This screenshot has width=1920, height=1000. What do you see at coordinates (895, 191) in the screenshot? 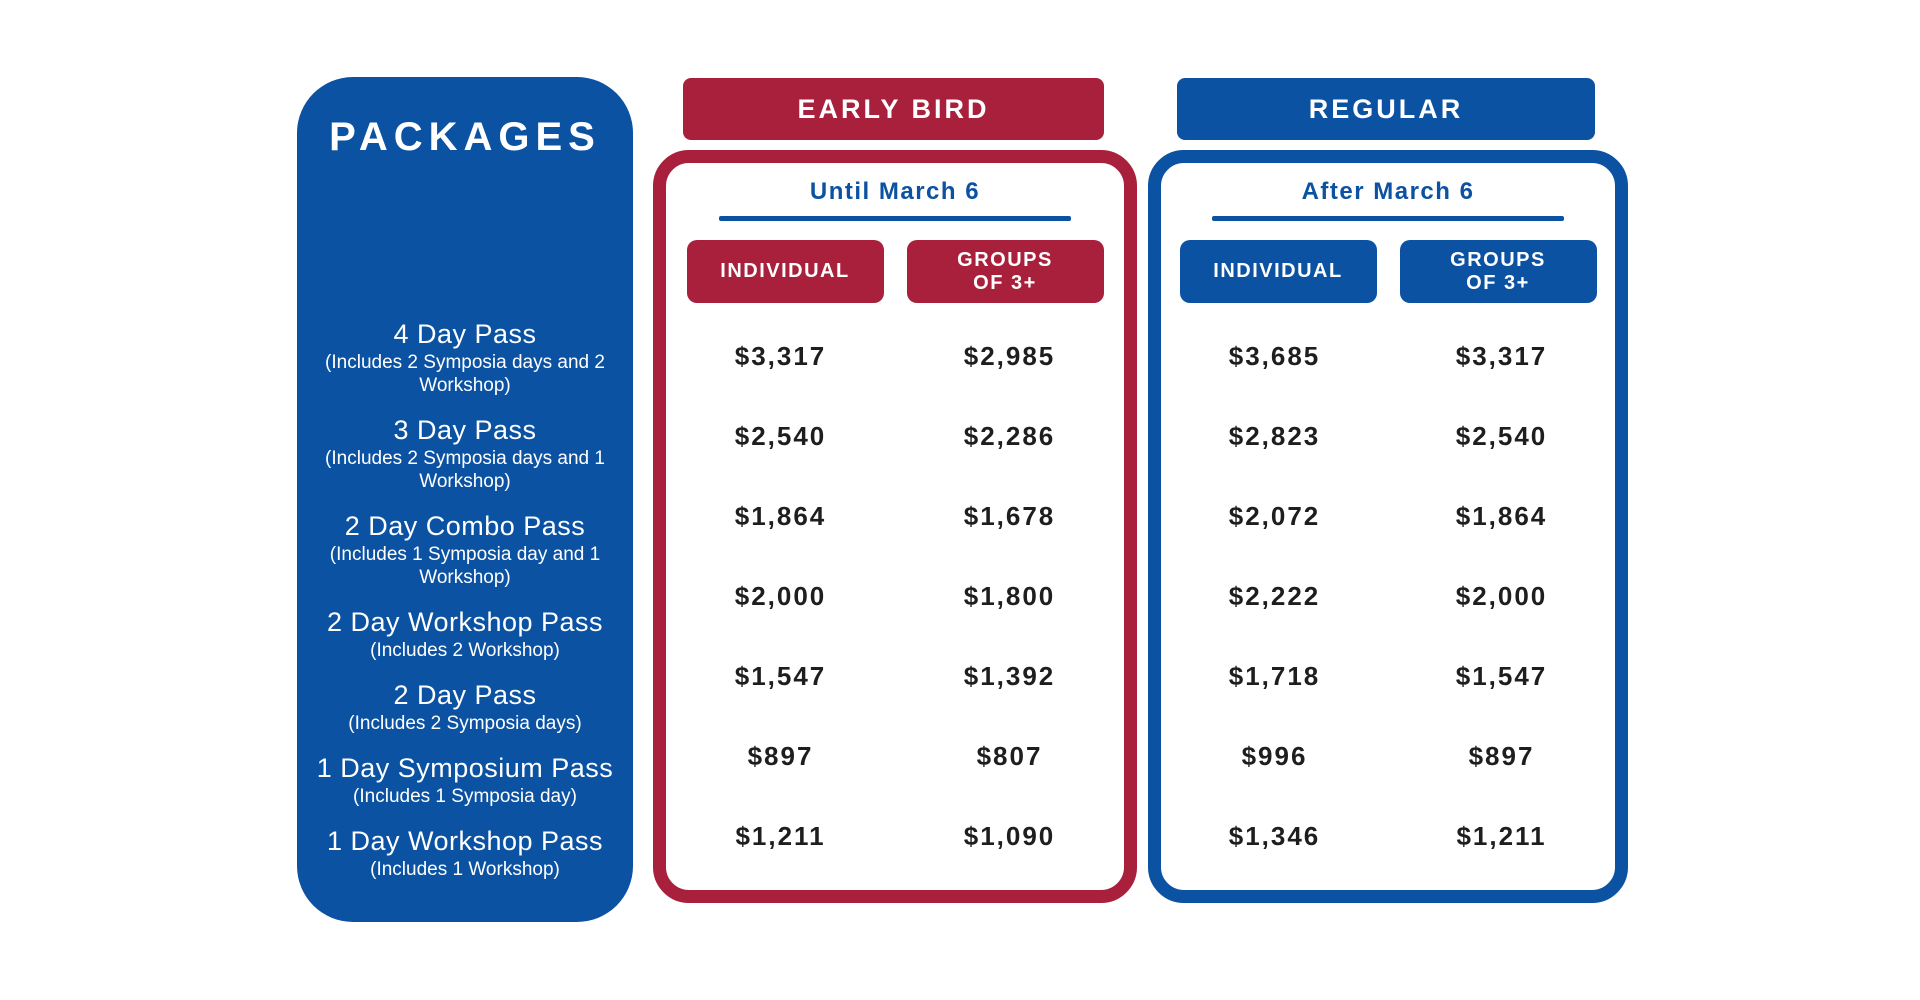
I see `early-bird-period-title: Until March 6` at bounding box center [895, 191].